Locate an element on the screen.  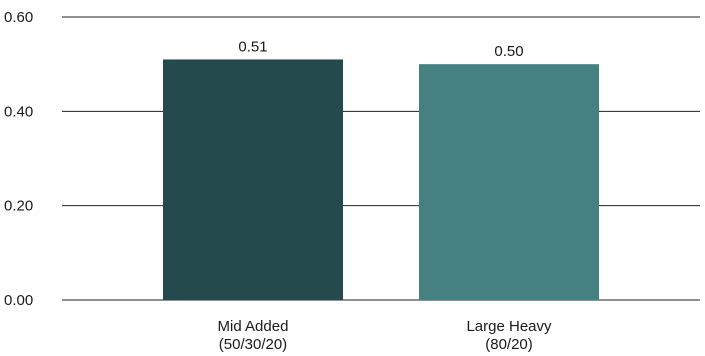
x-category-label: (80/20) is located at coordinates (509, 344).